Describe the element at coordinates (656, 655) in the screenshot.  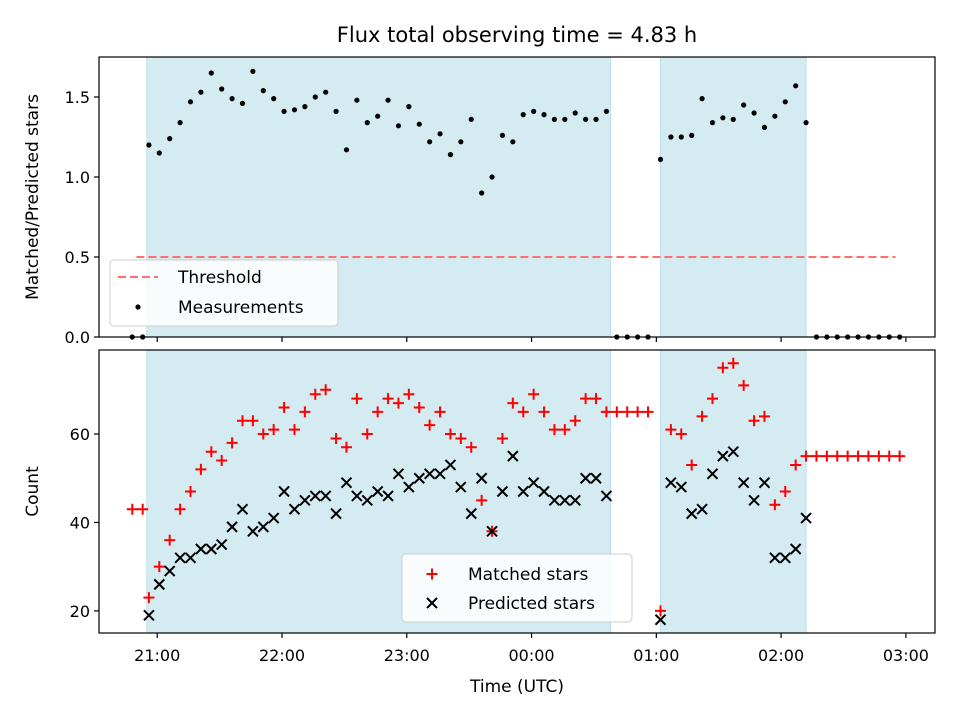
I see `x-tick-label: 01:00` at that location.